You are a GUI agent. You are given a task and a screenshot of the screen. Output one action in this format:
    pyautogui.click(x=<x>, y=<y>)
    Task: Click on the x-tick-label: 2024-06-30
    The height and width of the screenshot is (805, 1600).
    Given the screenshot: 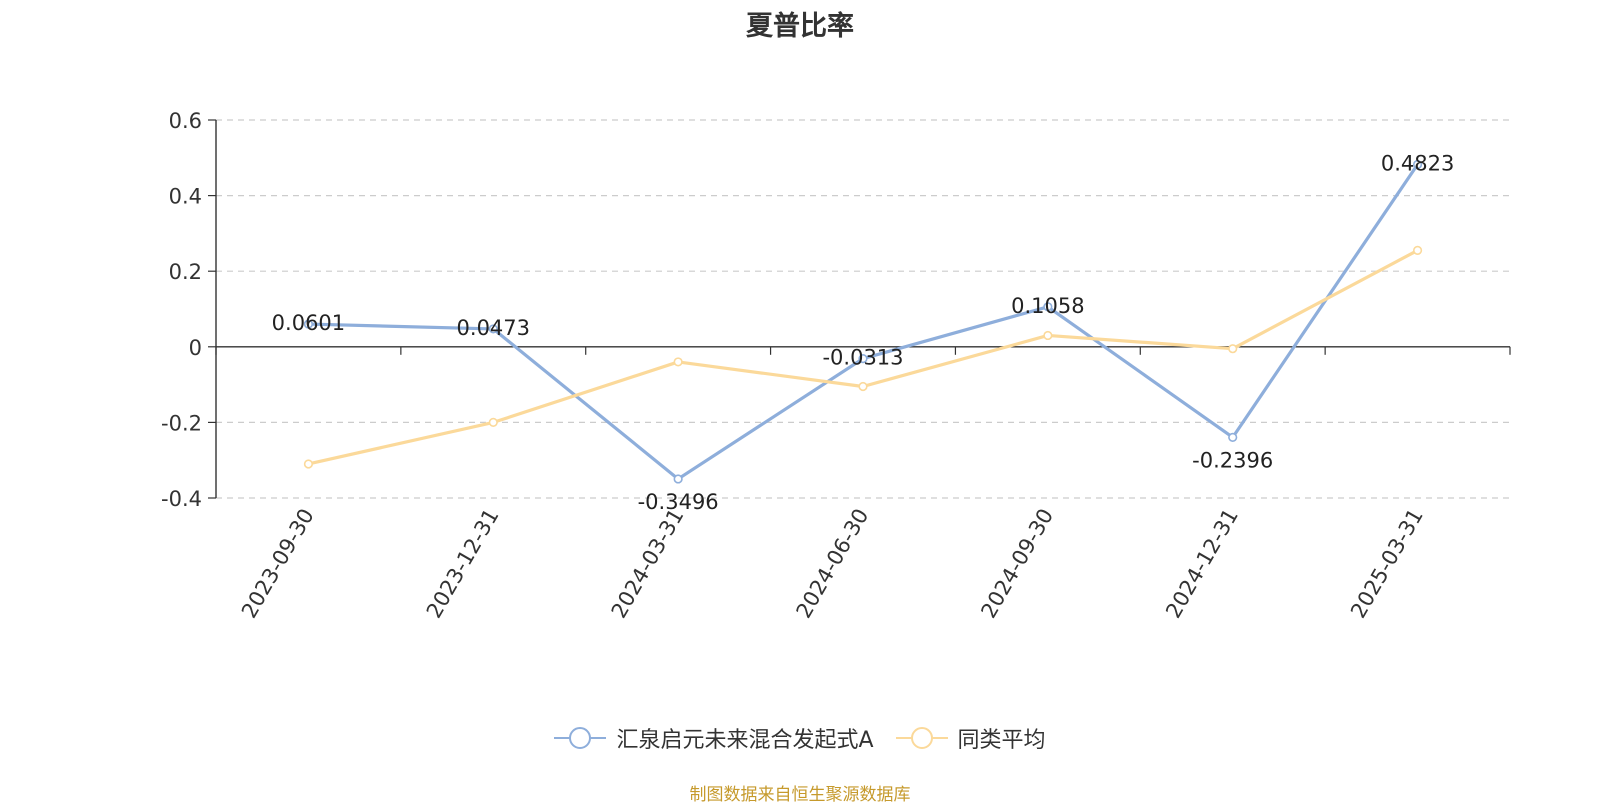 What is the action you would take?
    pyautogui.click(x=833, y=564)
    